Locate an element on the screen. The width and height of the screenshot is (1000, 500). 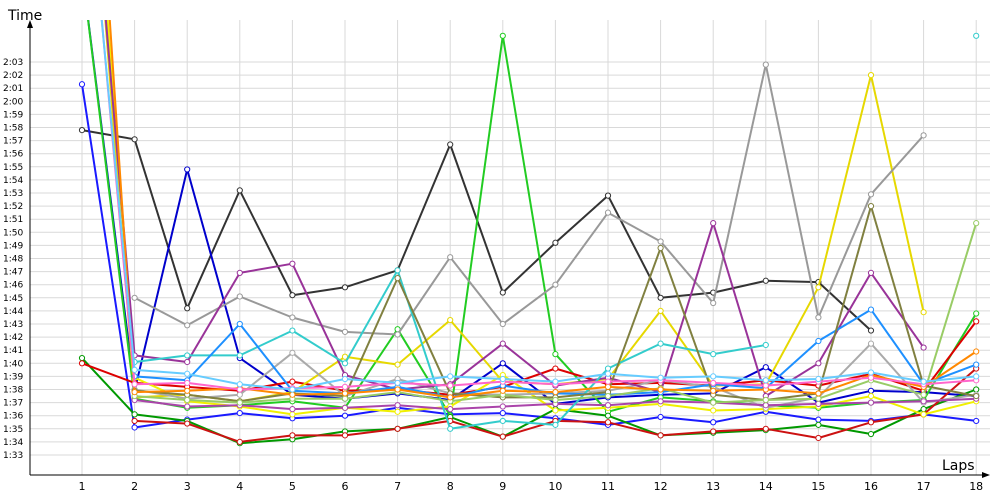
y-tick-label: 1:54 is located at coordinates (13, 181).